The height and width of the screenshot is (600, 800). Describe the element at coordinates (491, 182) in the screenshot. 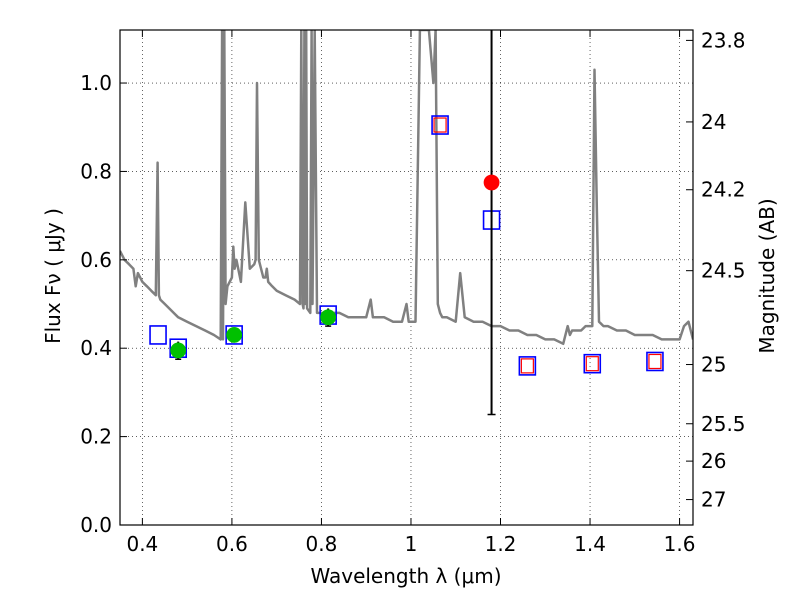

I see `measurement-marker` at that location.